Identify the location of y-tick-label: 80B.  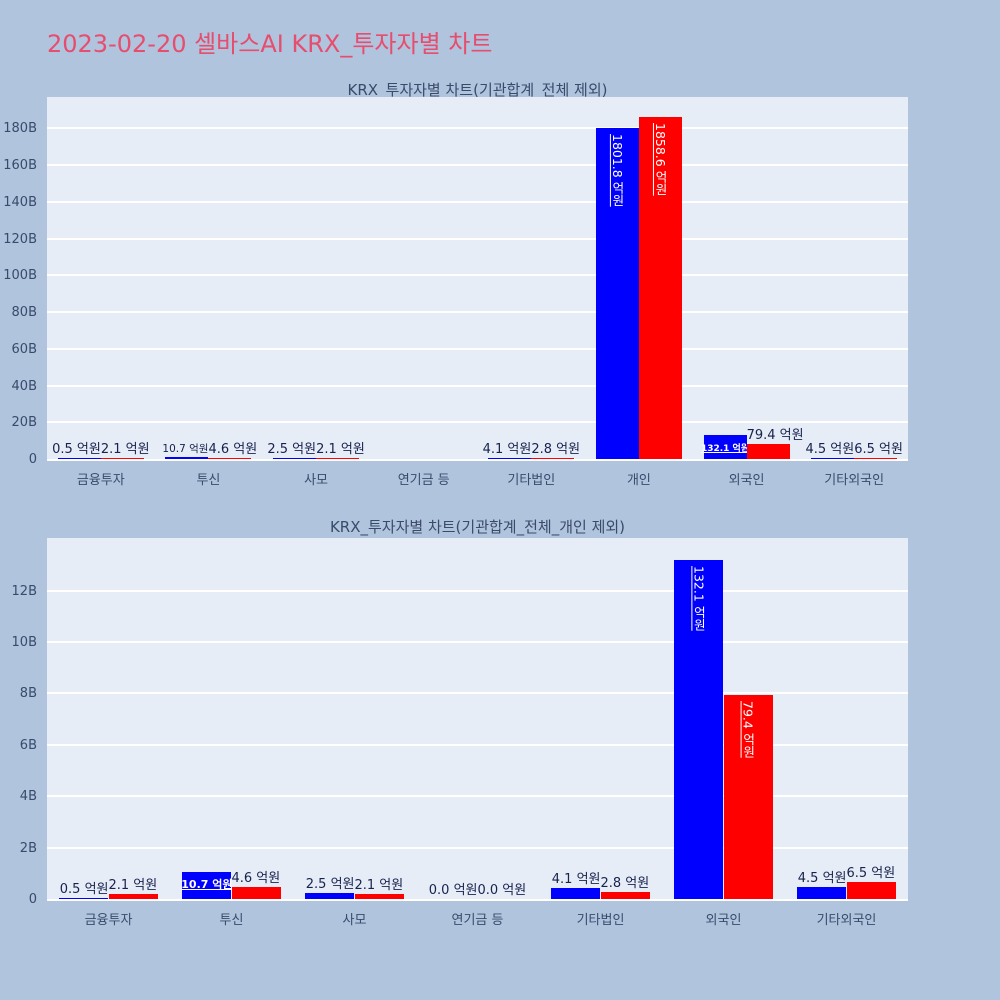
(24, 312).